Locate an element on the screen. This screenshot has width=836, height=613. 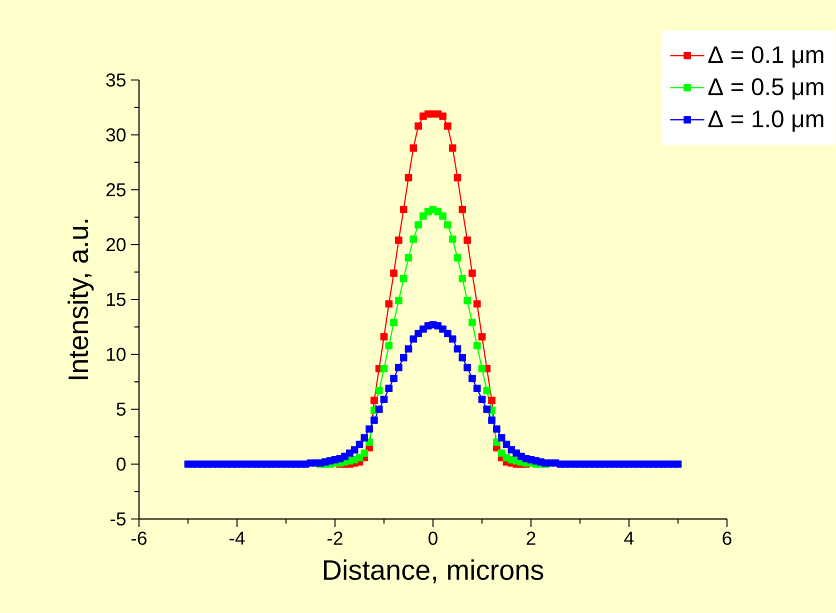
y-tick-label: 10 is located at coordinates (116, 354).